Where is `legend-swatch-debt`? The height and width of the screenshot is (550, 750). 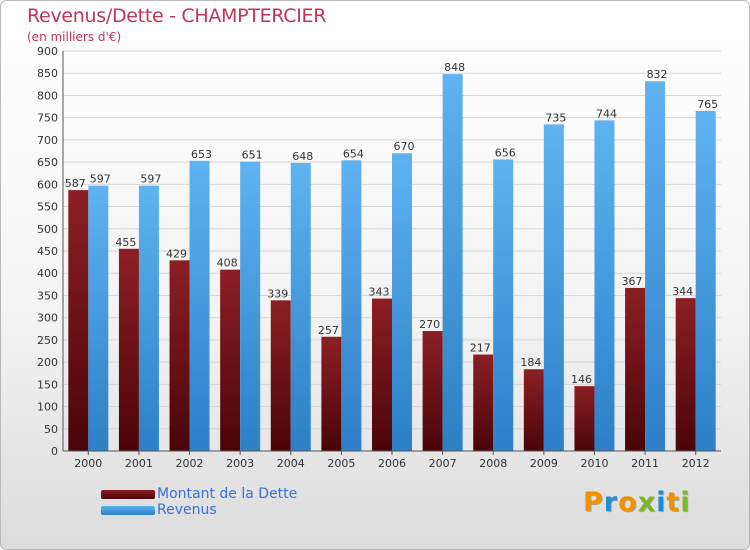
legend-swatch-debt is located at coordinates (128, 494).